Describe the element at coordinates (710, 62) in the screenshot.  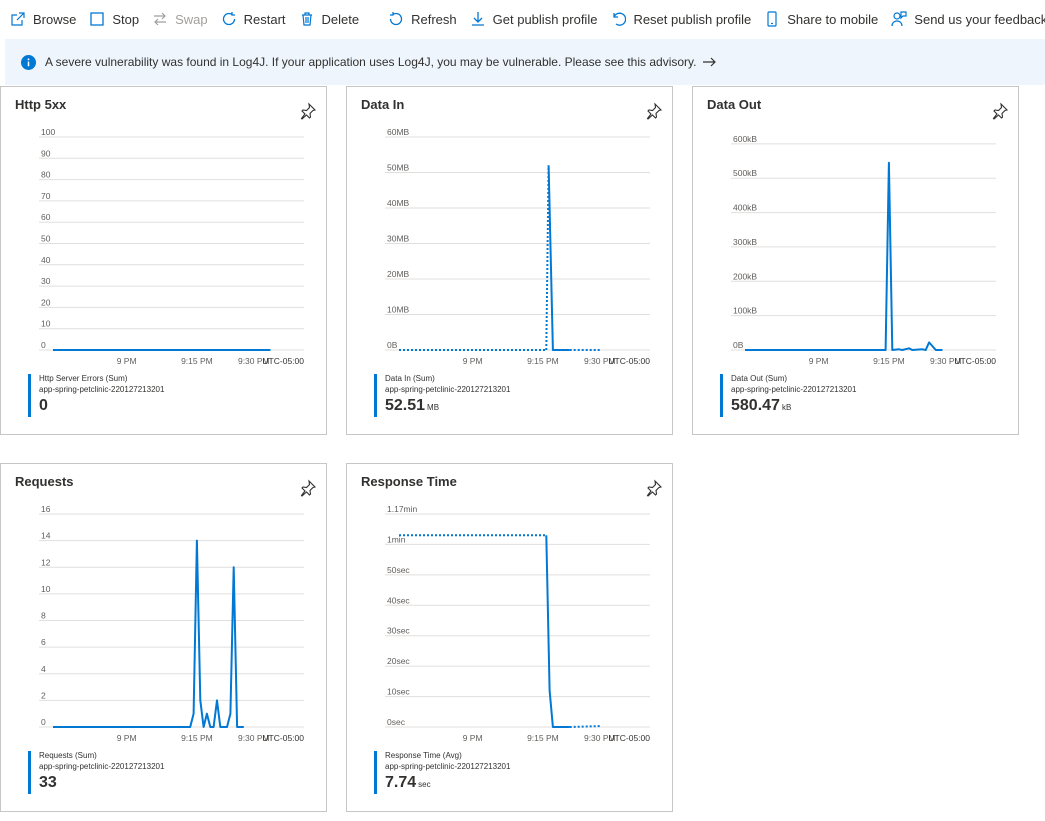
I see `arrow-right-icon` at that location.